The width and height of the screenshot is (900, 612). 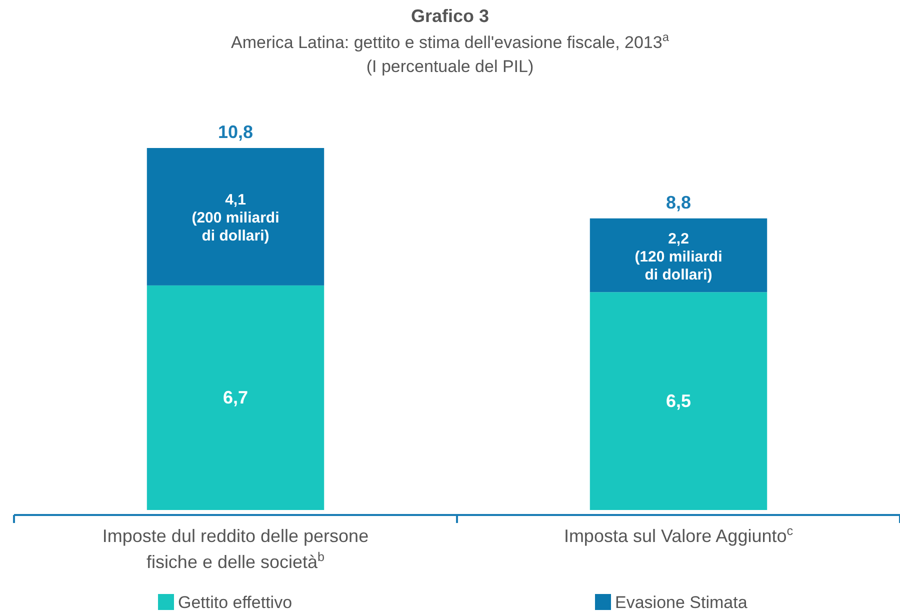 I want to click on text: America Latina: gettito e stima dell'evasione fiscale, 2013$^{a}$ (I percentuale del PIL), so click(x=450, y=53).